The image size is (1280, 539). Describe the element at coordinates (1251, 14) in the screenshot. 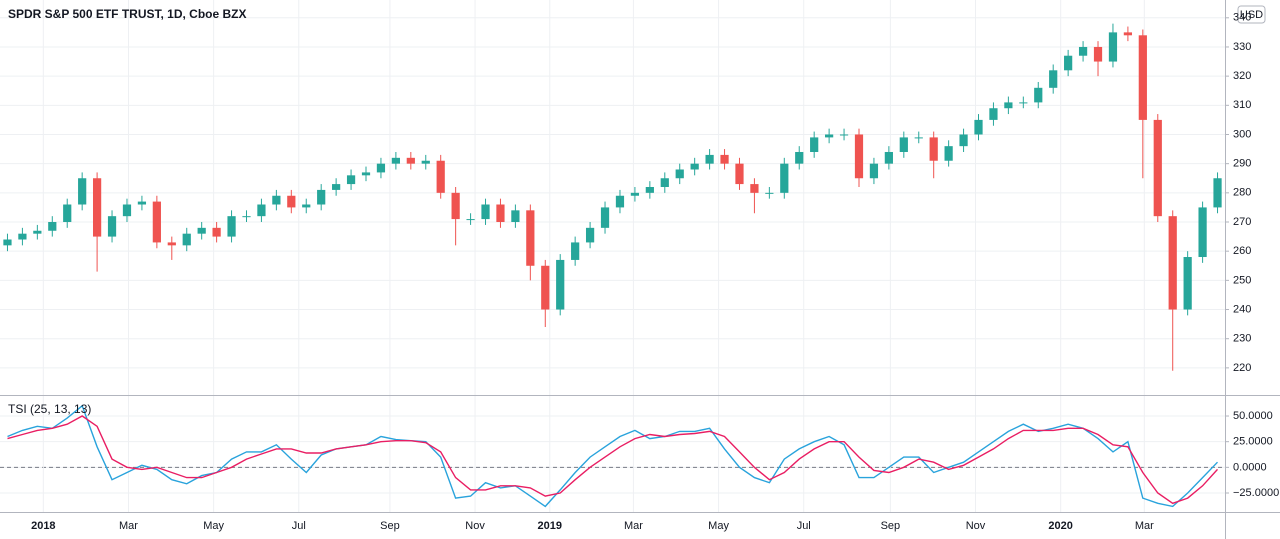

I see `currency-box` at that location.